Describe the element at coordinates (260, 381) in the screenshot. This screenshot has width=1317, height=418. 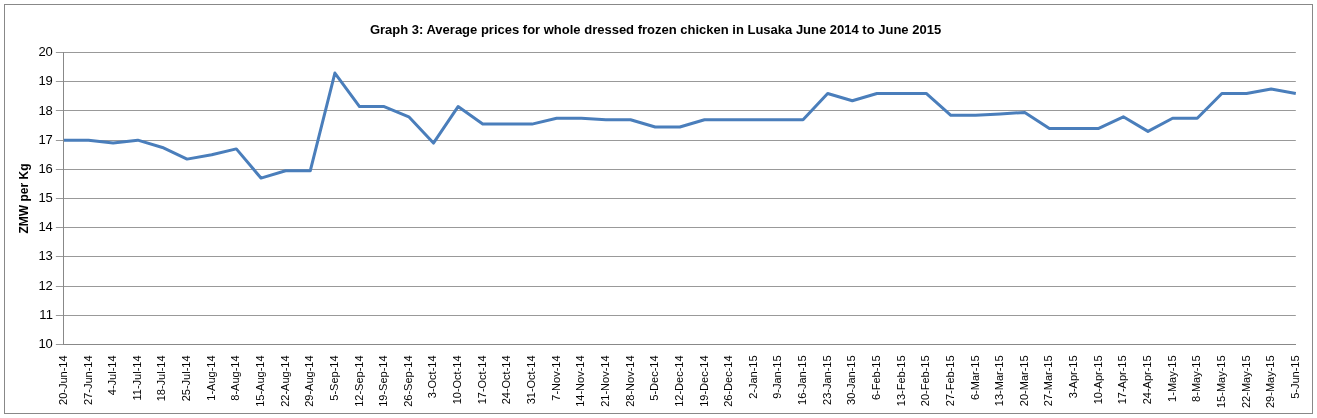
I see `x-tick-label: 15-Aug-14` at that location.